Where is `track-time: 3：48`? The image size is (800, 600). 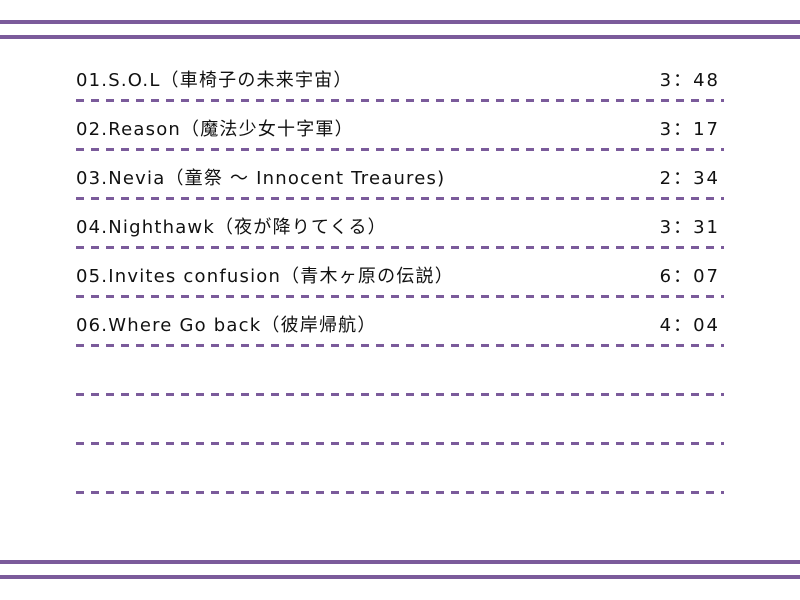 track-time: 3：48 is located at coordinates (689, 80).